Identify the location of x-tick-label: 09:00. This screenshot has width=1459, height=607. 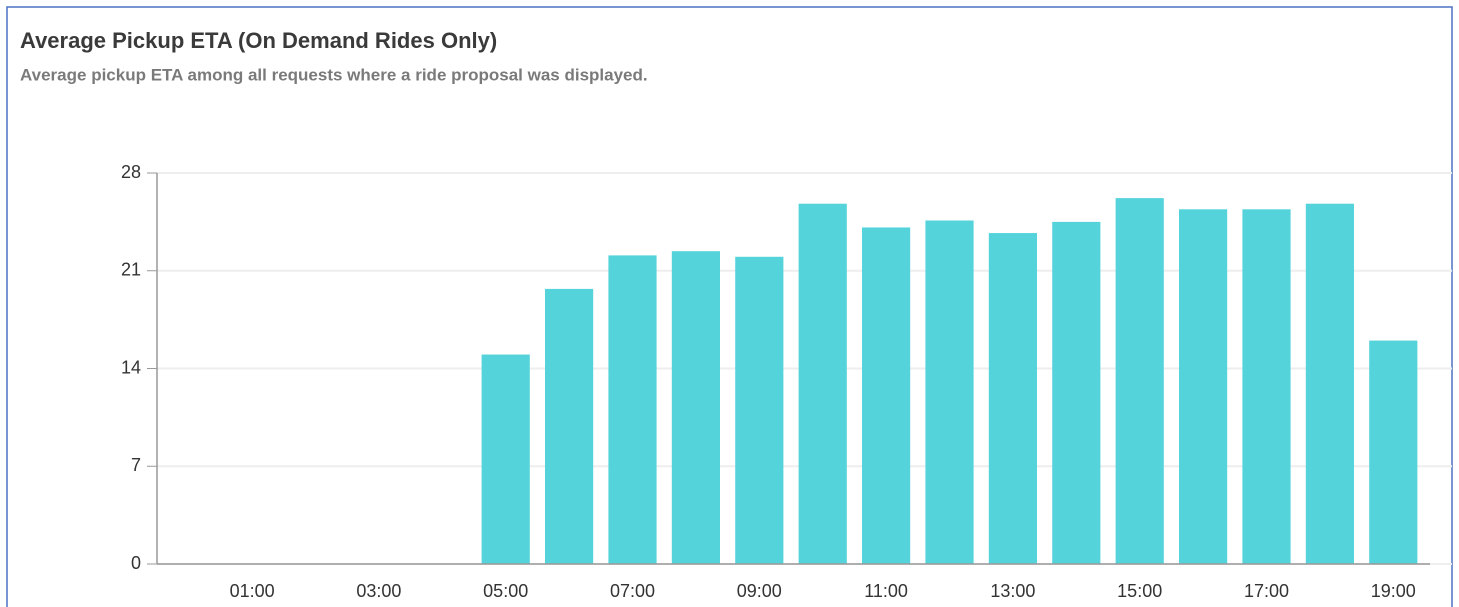
(759, 591).